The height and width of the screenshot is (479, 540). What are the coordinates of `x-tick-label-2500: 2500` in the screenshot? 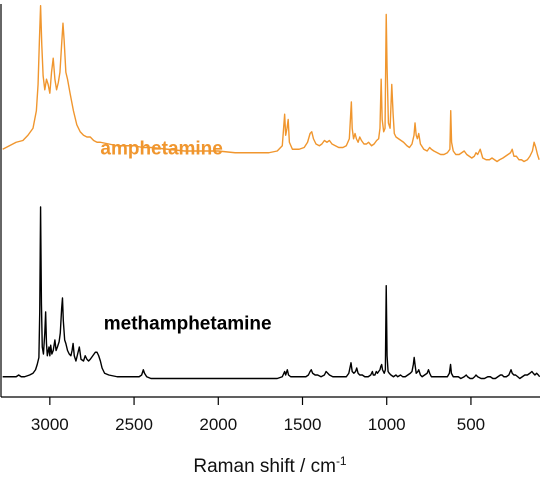 It's located at (134, 424).